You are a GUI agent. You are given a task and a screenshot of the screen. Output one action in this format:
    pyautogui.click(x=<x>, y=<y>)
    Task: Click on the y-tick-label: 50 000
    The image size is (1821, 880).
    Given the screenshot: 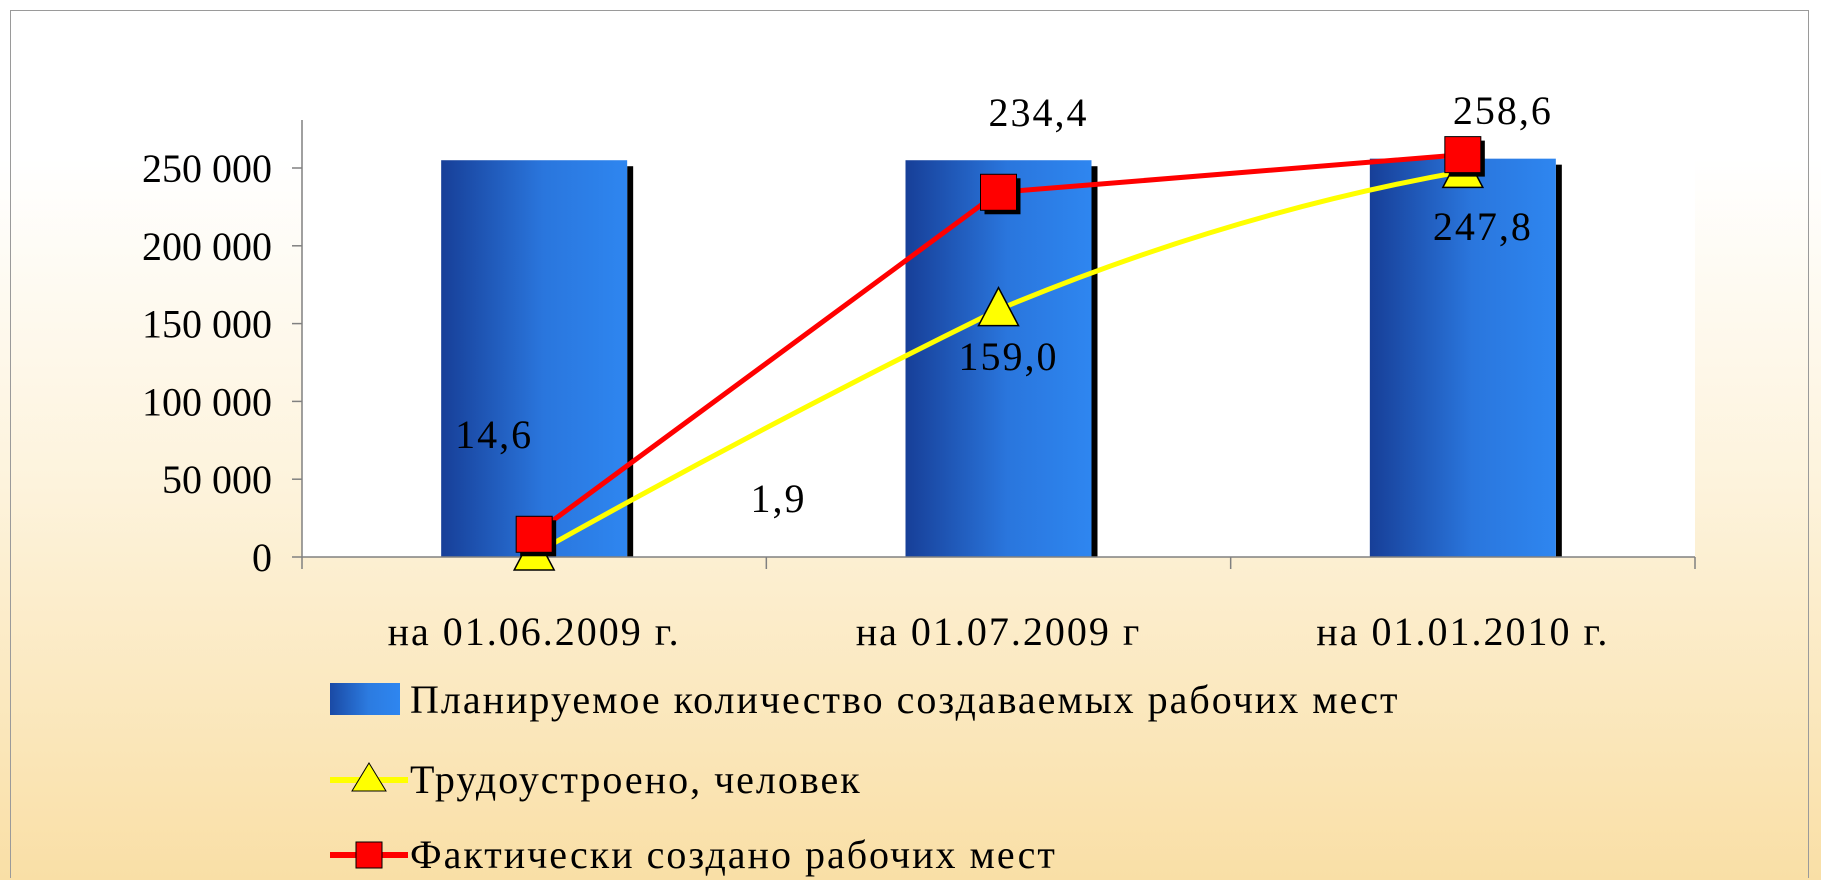 What is the action you would take?
    pyautogui.click(x=217, y=479)
    